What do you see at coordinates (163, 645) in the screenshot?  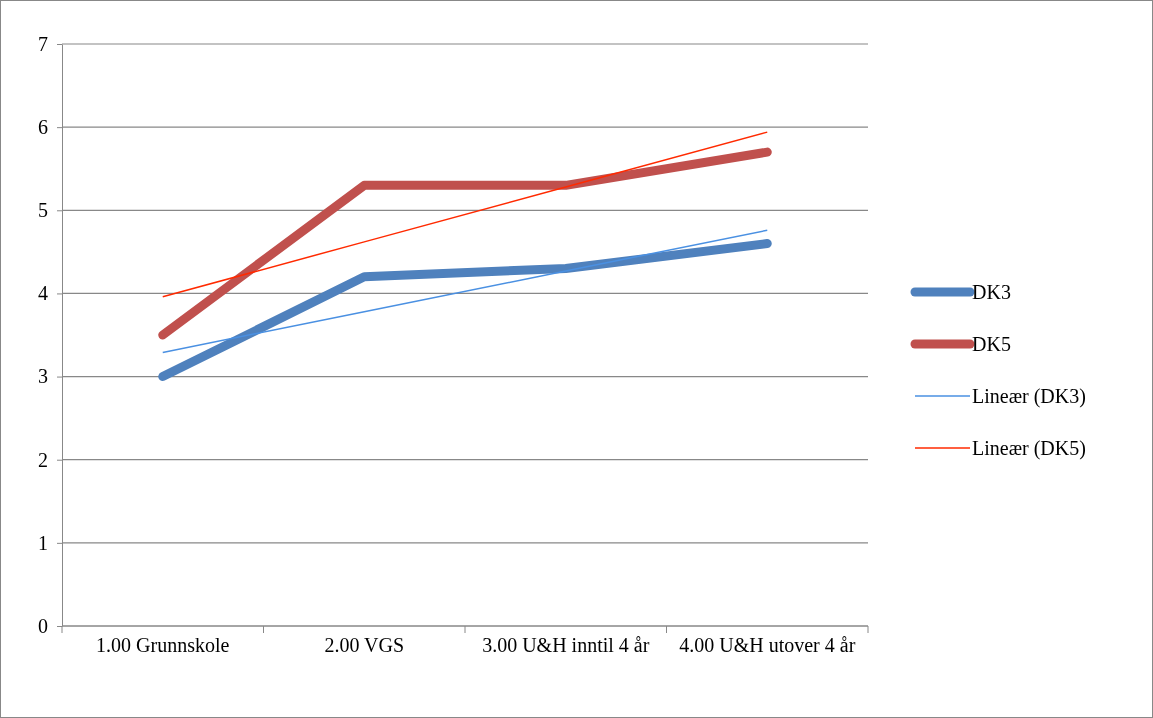 I see `x-tick-label: 1.00 Grunnskole` at bounding box center [163, 645].